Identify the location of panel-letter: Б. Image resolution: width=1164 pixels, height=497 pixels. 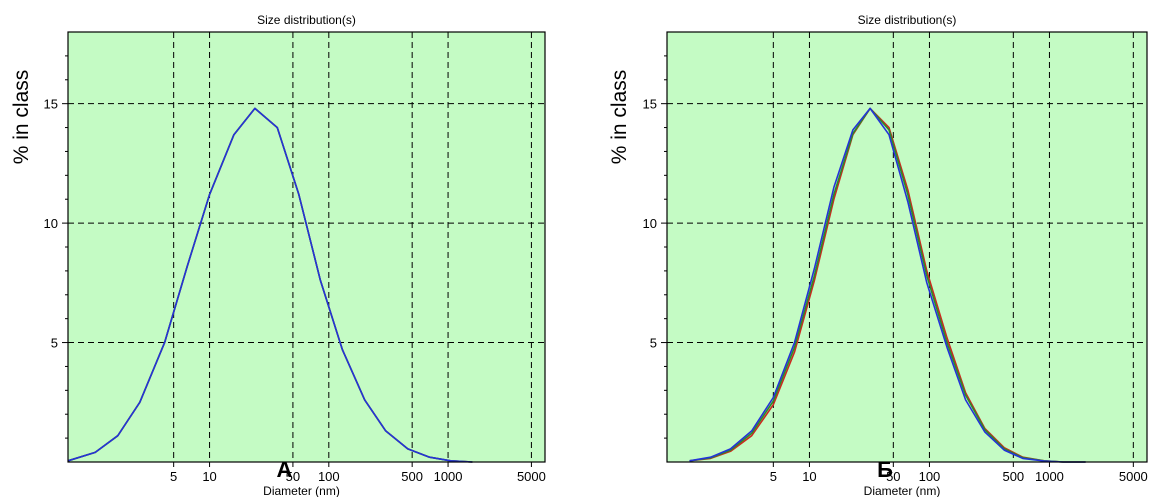
(885, 469).